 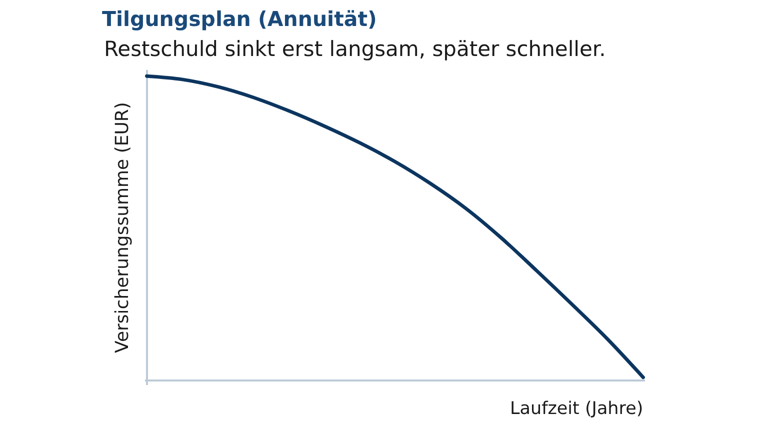 I want to click on chart-title: Tilgungsplan (Annuität), so click(x=239, y=19).